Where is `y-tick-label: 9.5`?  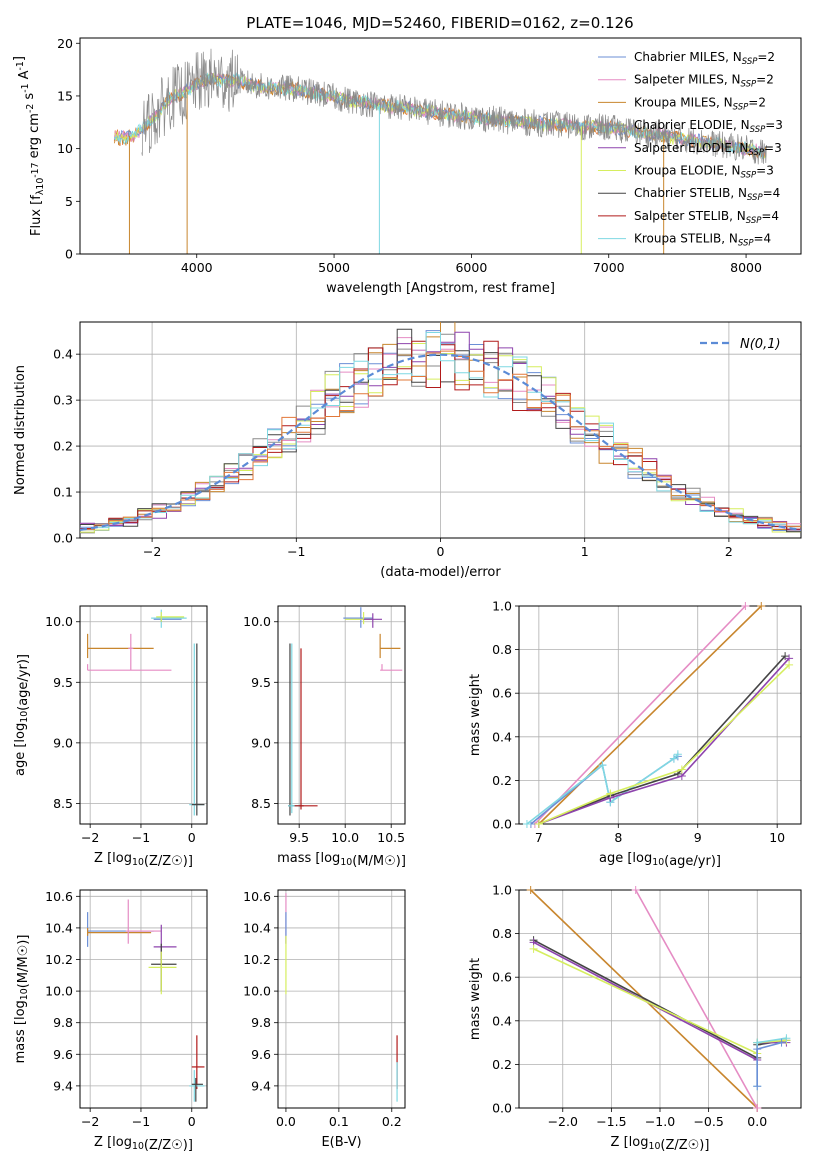 y-tick-label: 9.5 is located at coordinates (63, 682).